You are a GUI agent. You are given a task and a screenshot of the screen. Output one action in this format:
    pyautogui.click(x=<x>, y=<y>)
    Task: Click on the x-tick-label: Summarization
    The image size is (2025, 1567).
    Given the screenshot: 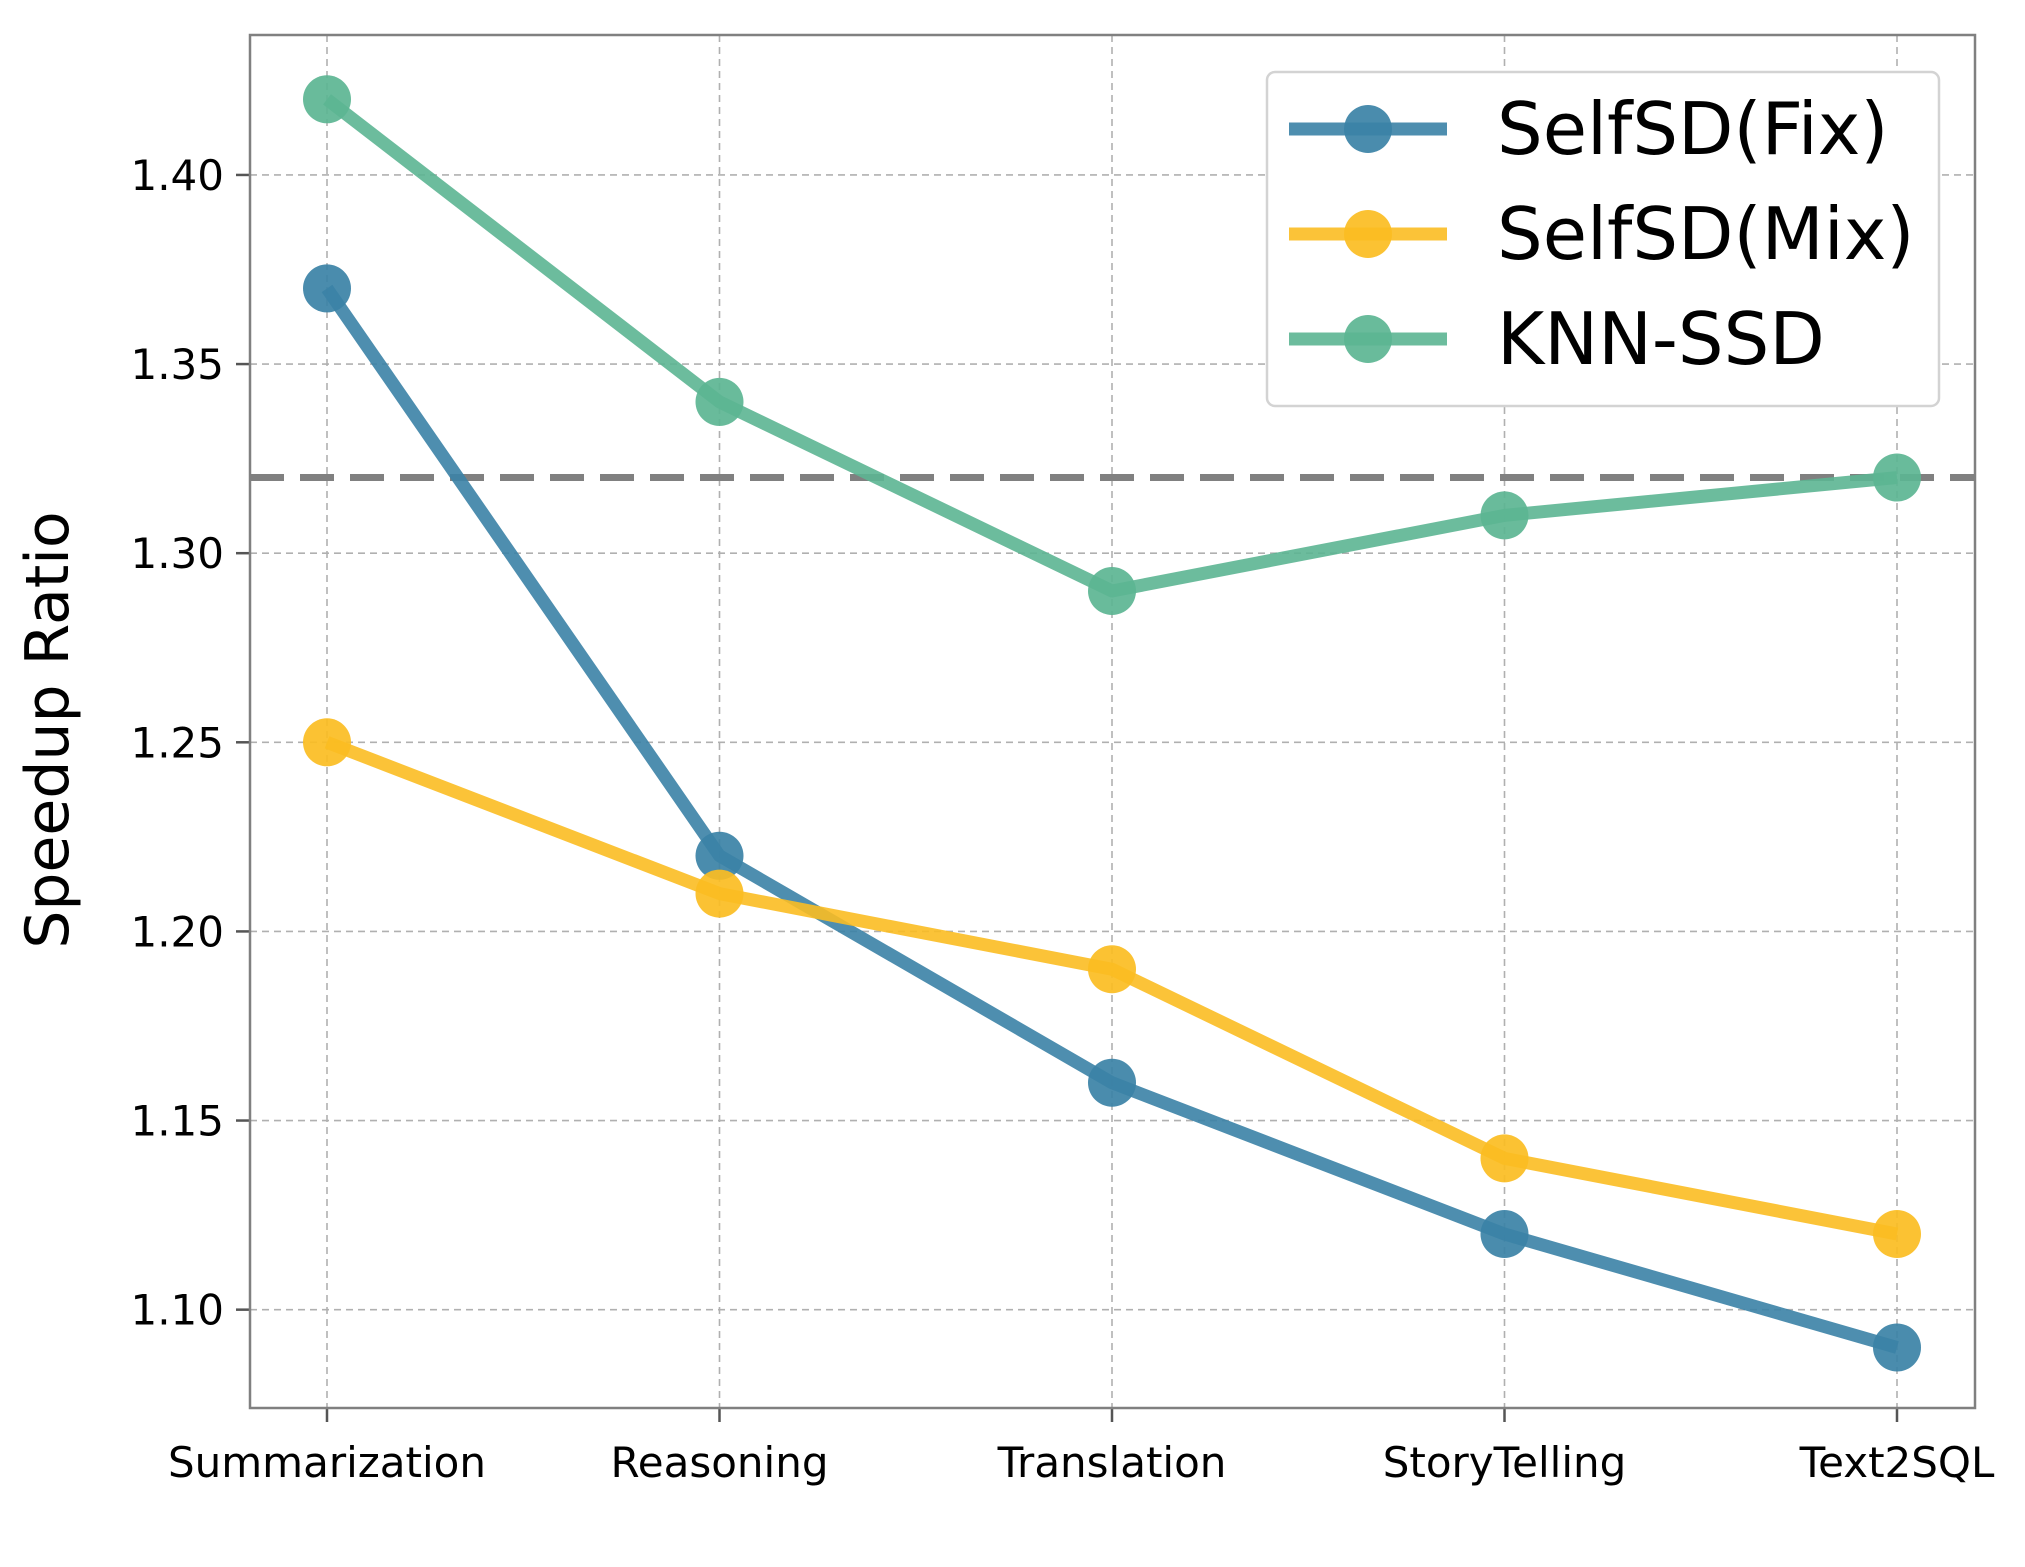 What is the action you would take?
    pyautogui.click(x=327, y=1462)
    